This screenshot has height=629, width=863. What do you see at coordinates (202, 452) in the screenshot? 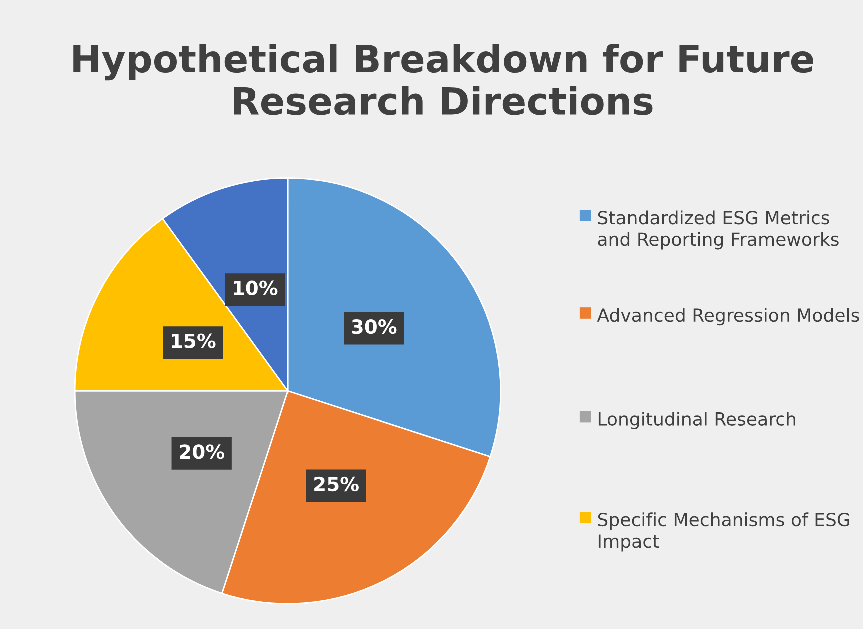
I see `data-label: 20%` at bounding box center [202, 452].